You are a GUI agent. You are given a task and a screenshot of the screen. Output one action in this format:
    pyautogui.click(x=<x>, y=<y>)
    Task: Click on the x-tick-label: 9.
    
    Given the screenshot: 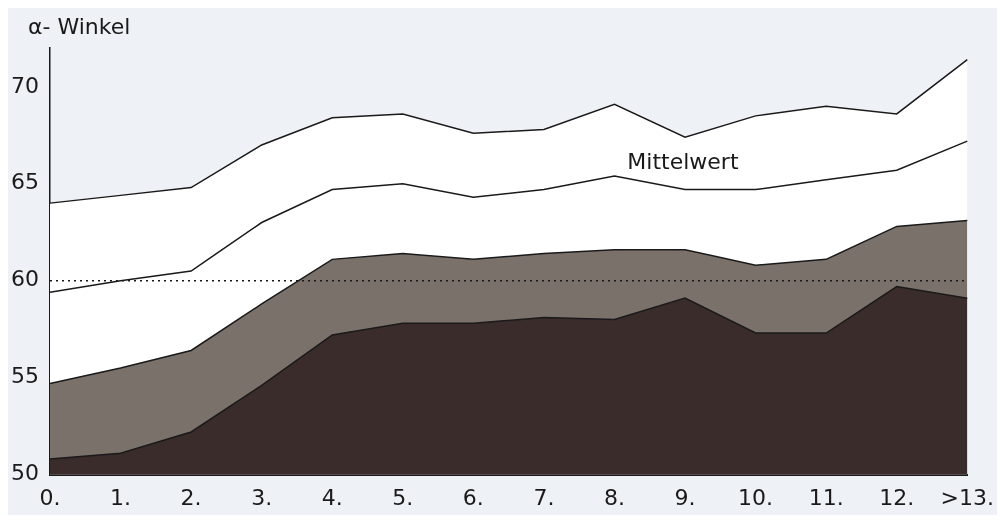 What is the action you would take?
    pyautogui.click(x=685, y=497)
    